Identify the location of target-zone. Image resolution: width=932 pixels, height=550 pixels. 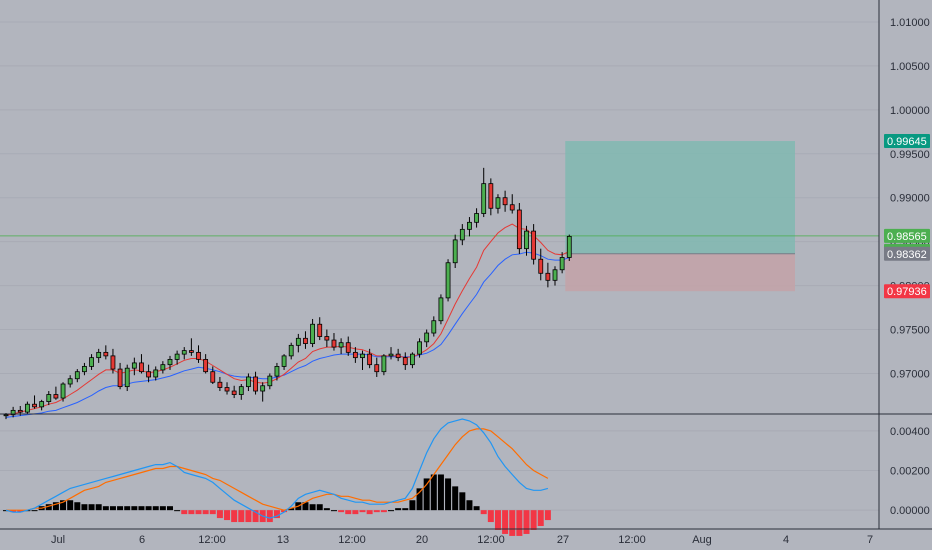
(680, 197).